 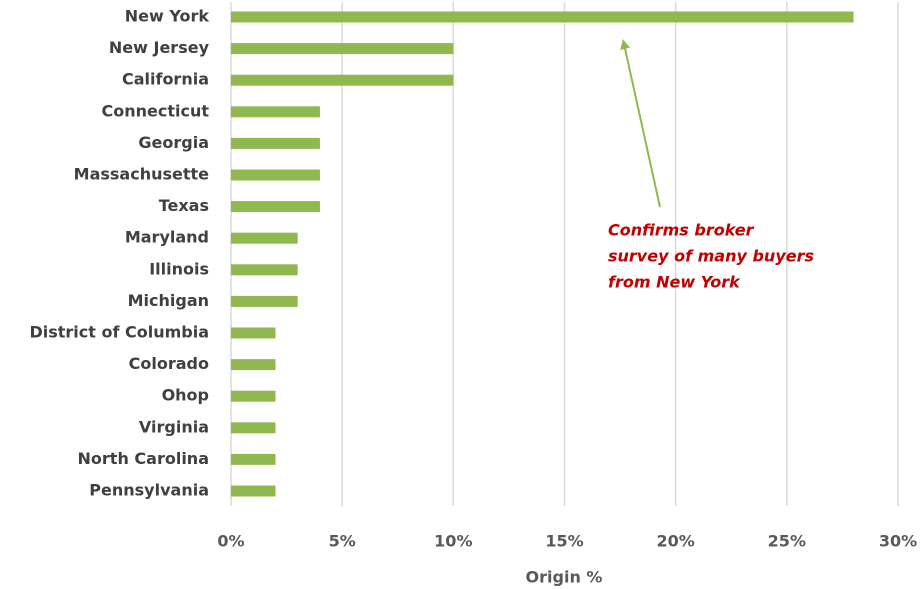 What do you see at coordinates (174, 426) in the screenshot?
I see `y-tick-label: Virginia` at bounding box center [174, 426].